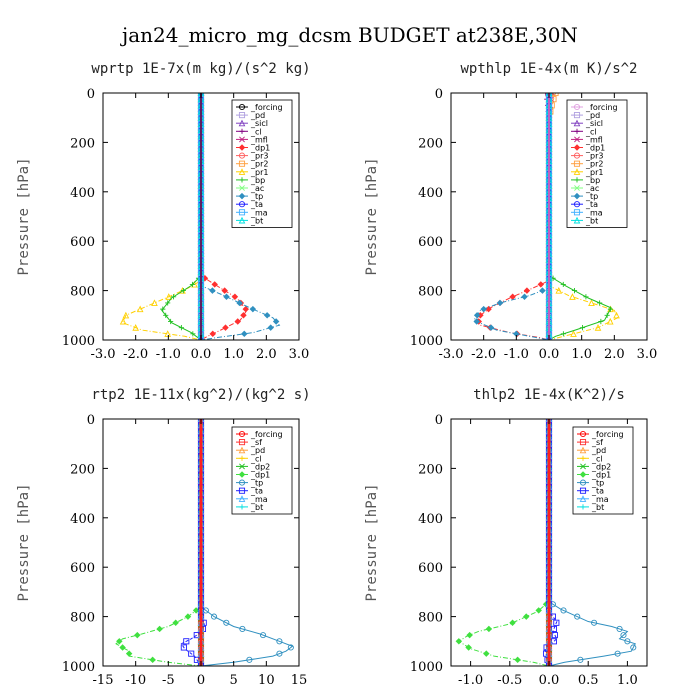 The width and height of the screenshot is (700, 700). What do you see at coordinates (549, 395) in the screenshot?
I see `panel-title: thlp2 1E-4x(K^2)/s` at bounding box center [549, 395].